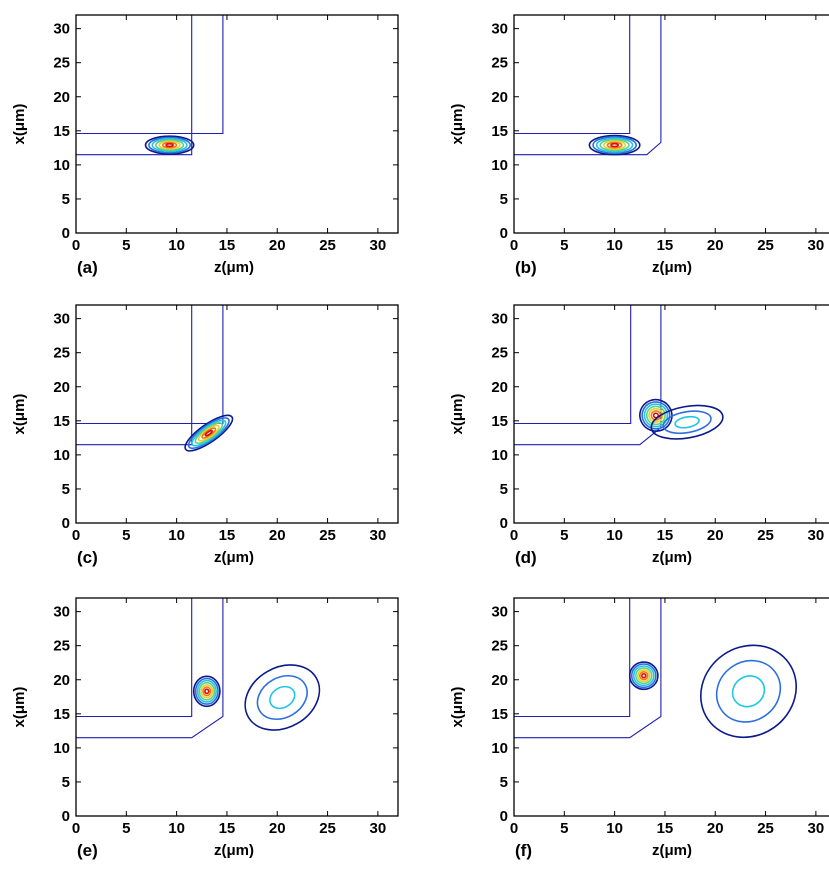 The height and width of the screenshot is (874, 829). I want to click on panel-label: (e), so click(87, 850).